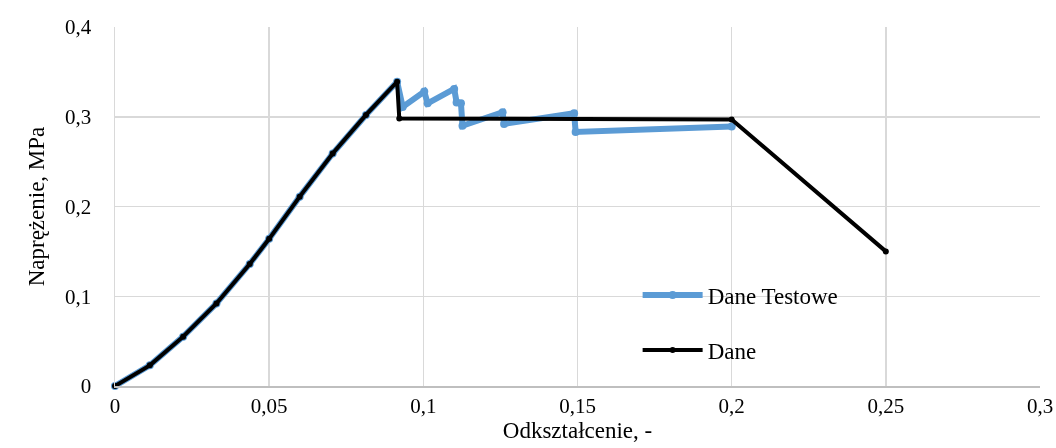 This screenshot has height=448, width=1056. Describe the element at coordinates (423, 405) in the screenshot. I see `x-tick-label: 0,1` at that location.